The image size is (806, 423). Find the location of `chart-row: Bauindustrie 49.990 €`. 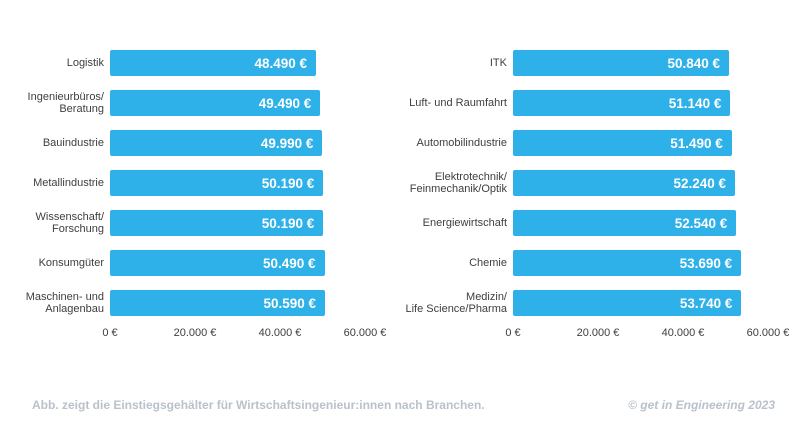

chart-row: Bauindustrie 49.990 € is located at coordinates (195, 143).